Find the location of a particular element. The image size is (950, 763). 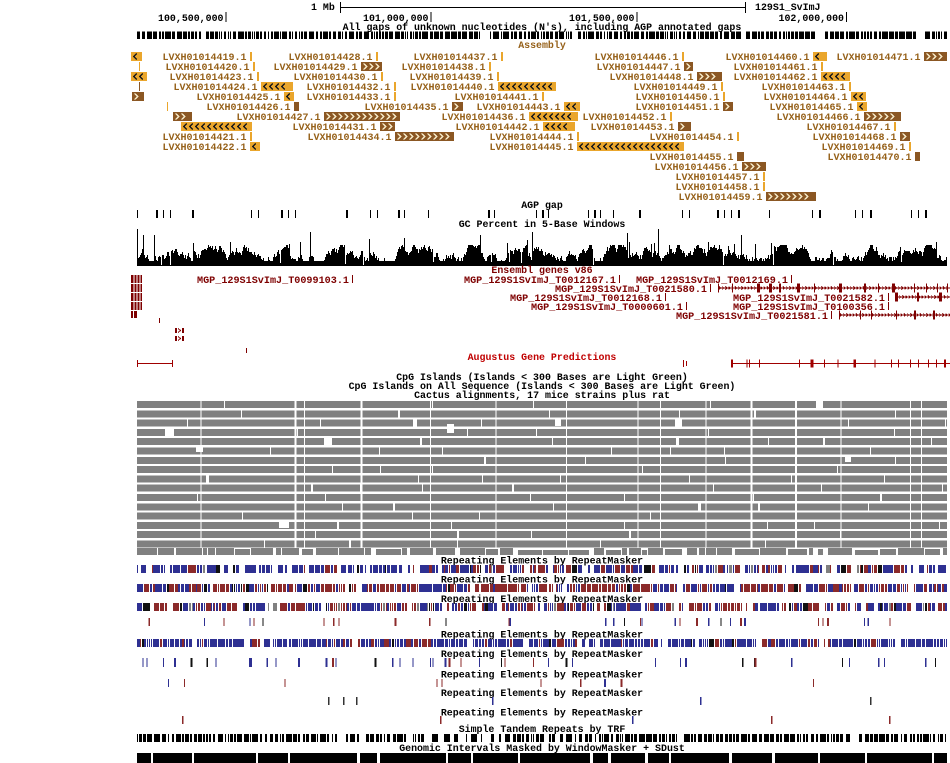

svg-text: LVXH01014444.1 is located at coordinates (532, 138).